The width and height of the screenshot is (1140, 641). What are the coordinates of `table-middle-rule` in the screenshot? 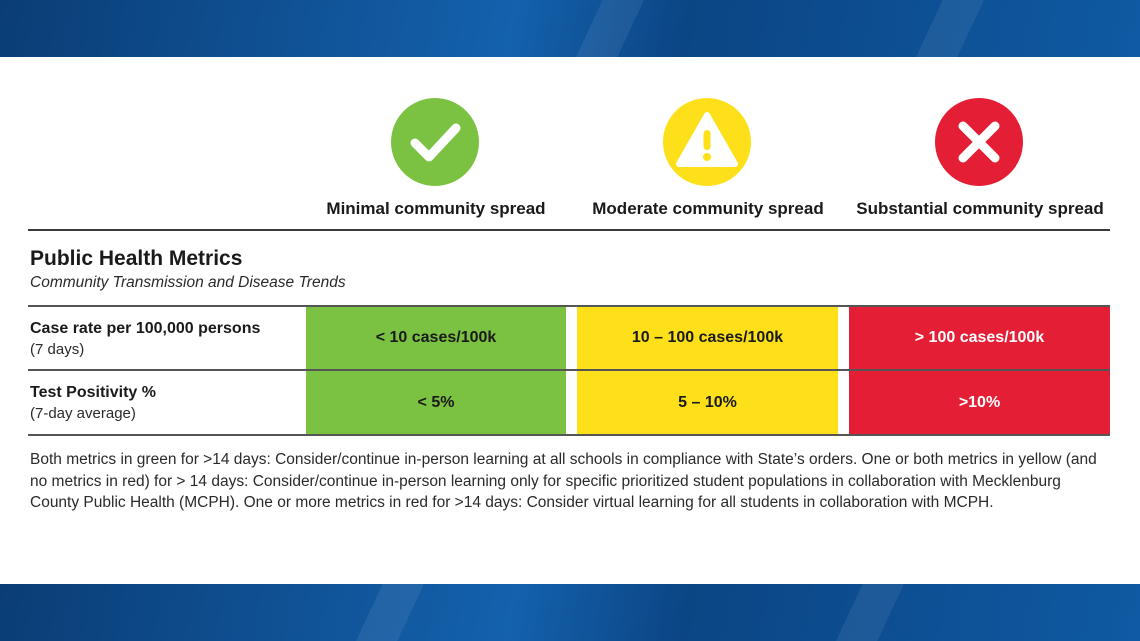 It's located at (569, 370).